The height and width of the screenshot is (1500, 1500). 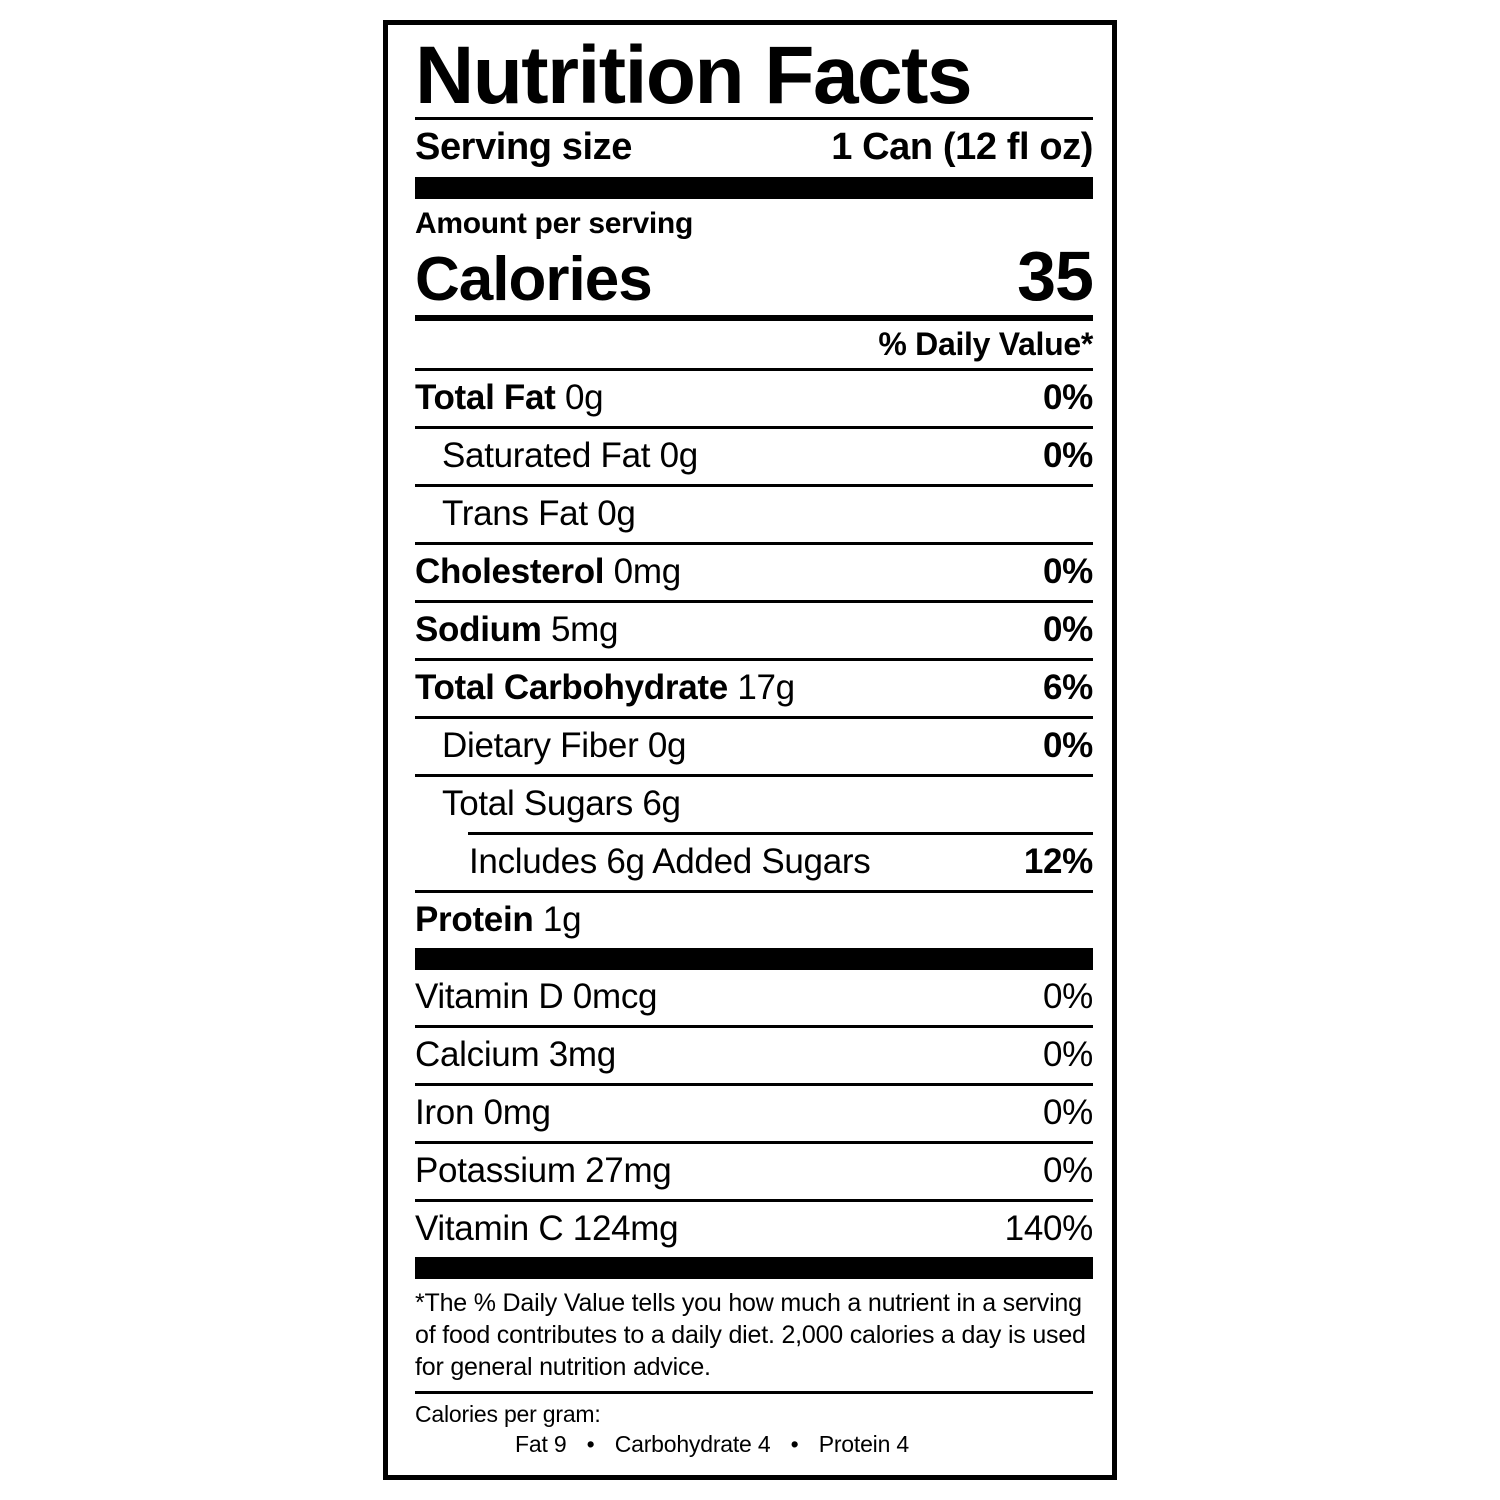 What do you see at coordinates (647, 571) in the screenshot?
I see `nutrient-amount: 0mg` at bounding box center [647, 571].